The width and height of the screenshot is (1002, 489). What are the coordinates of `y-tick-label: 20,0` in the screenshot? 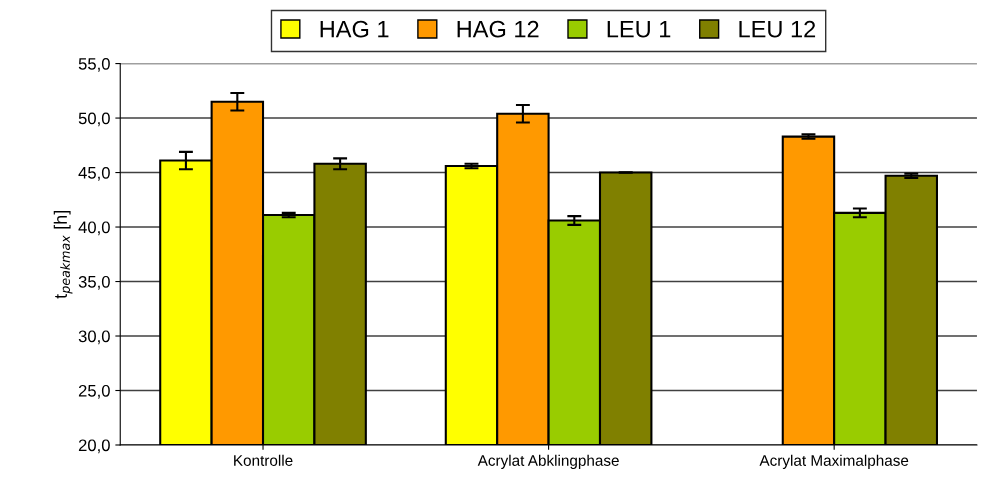 It's located at (94, 446).